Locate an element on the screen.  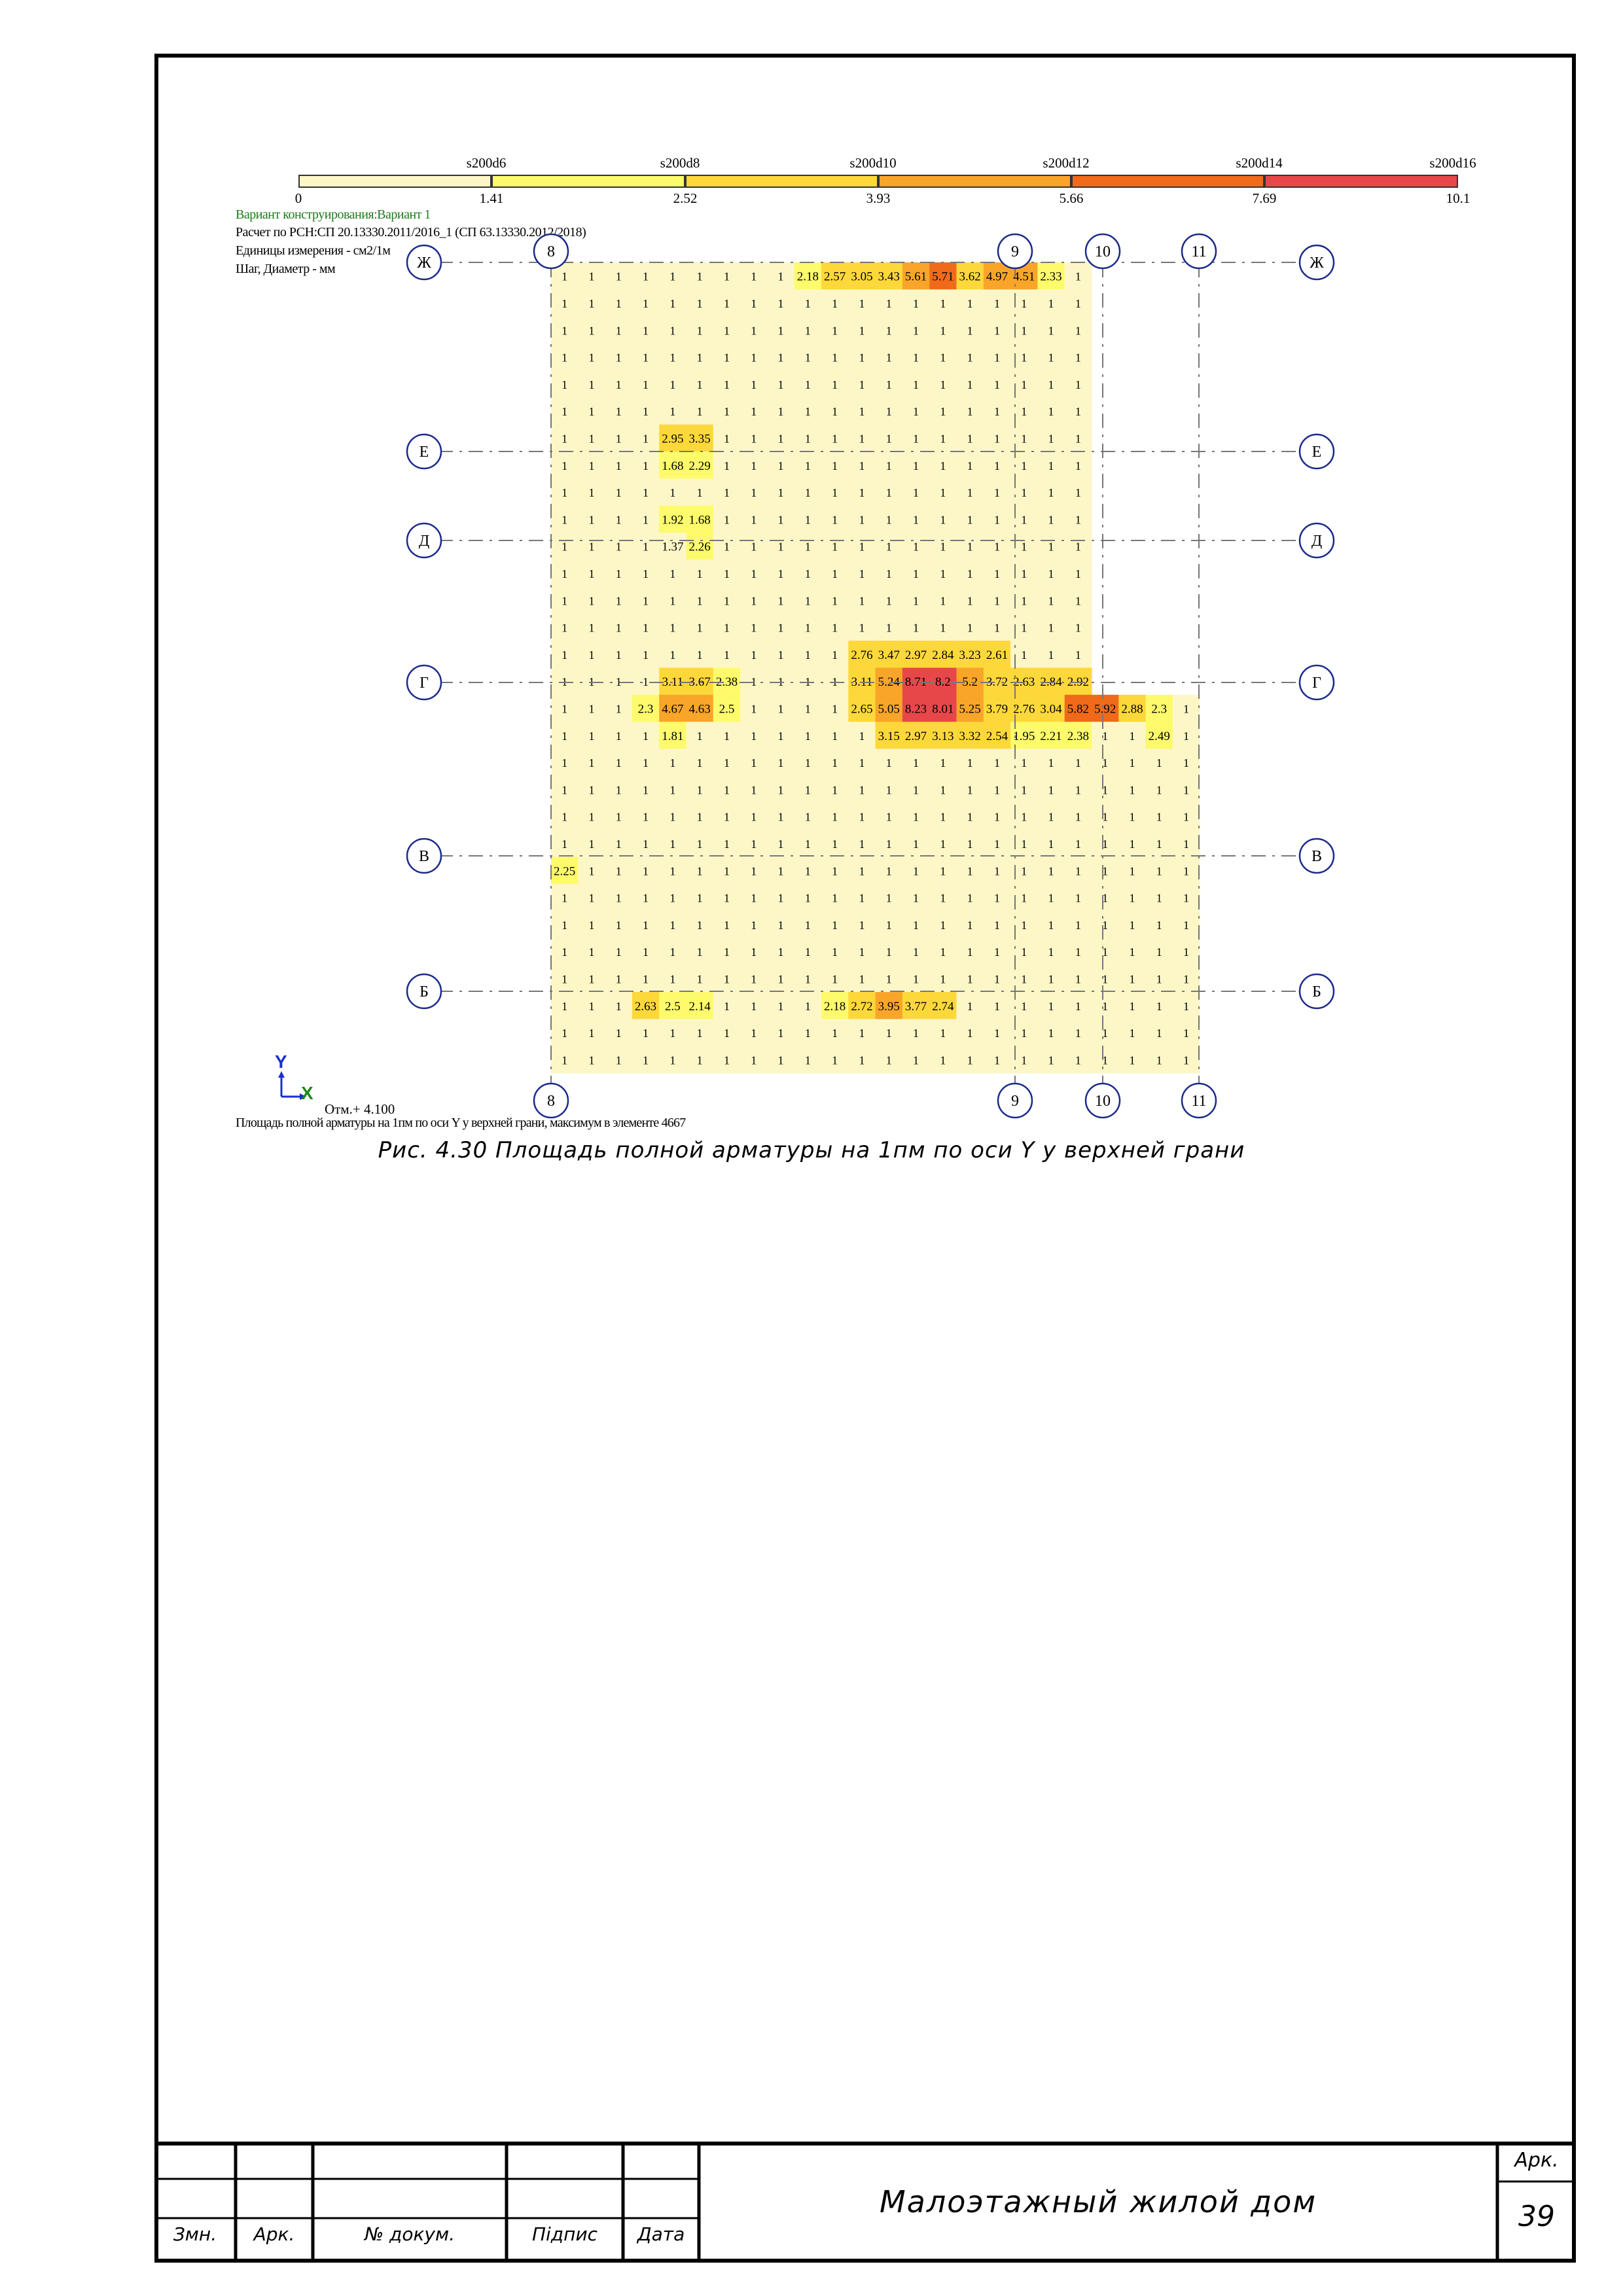
cell-value: 2.26 is located at coordinates (700, 547).